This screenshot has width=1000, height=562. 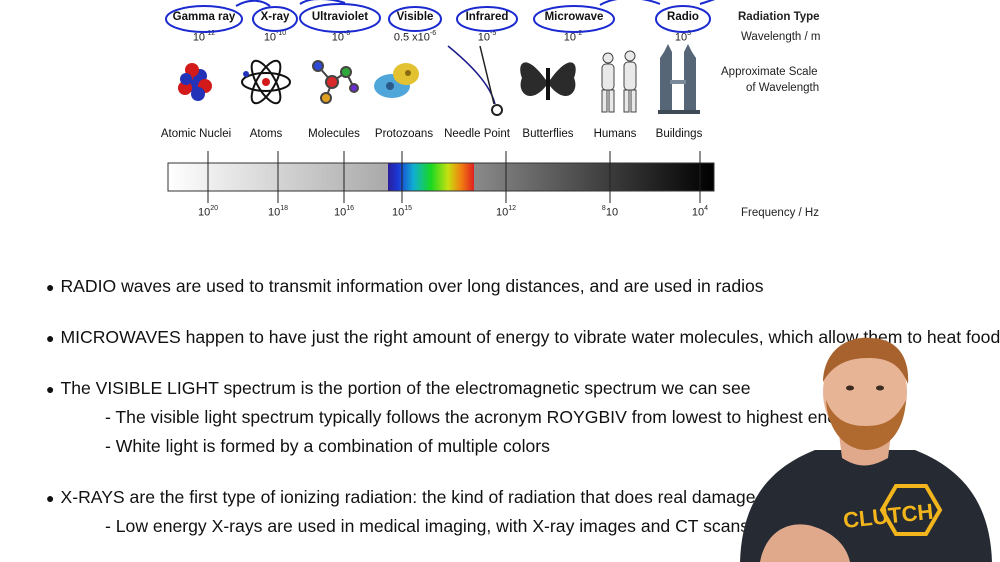 I want to click on radiation-type-microwave: Microwave, so click(x=574, y=17).